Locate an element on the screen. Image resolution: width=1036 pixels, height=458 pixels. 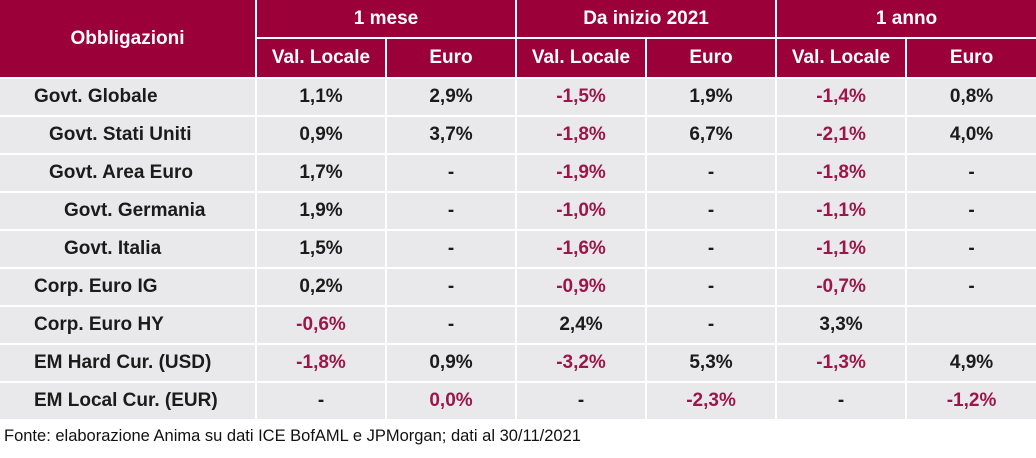
group-header-1-anno: 1 anno is located at coordinates (906, 19).